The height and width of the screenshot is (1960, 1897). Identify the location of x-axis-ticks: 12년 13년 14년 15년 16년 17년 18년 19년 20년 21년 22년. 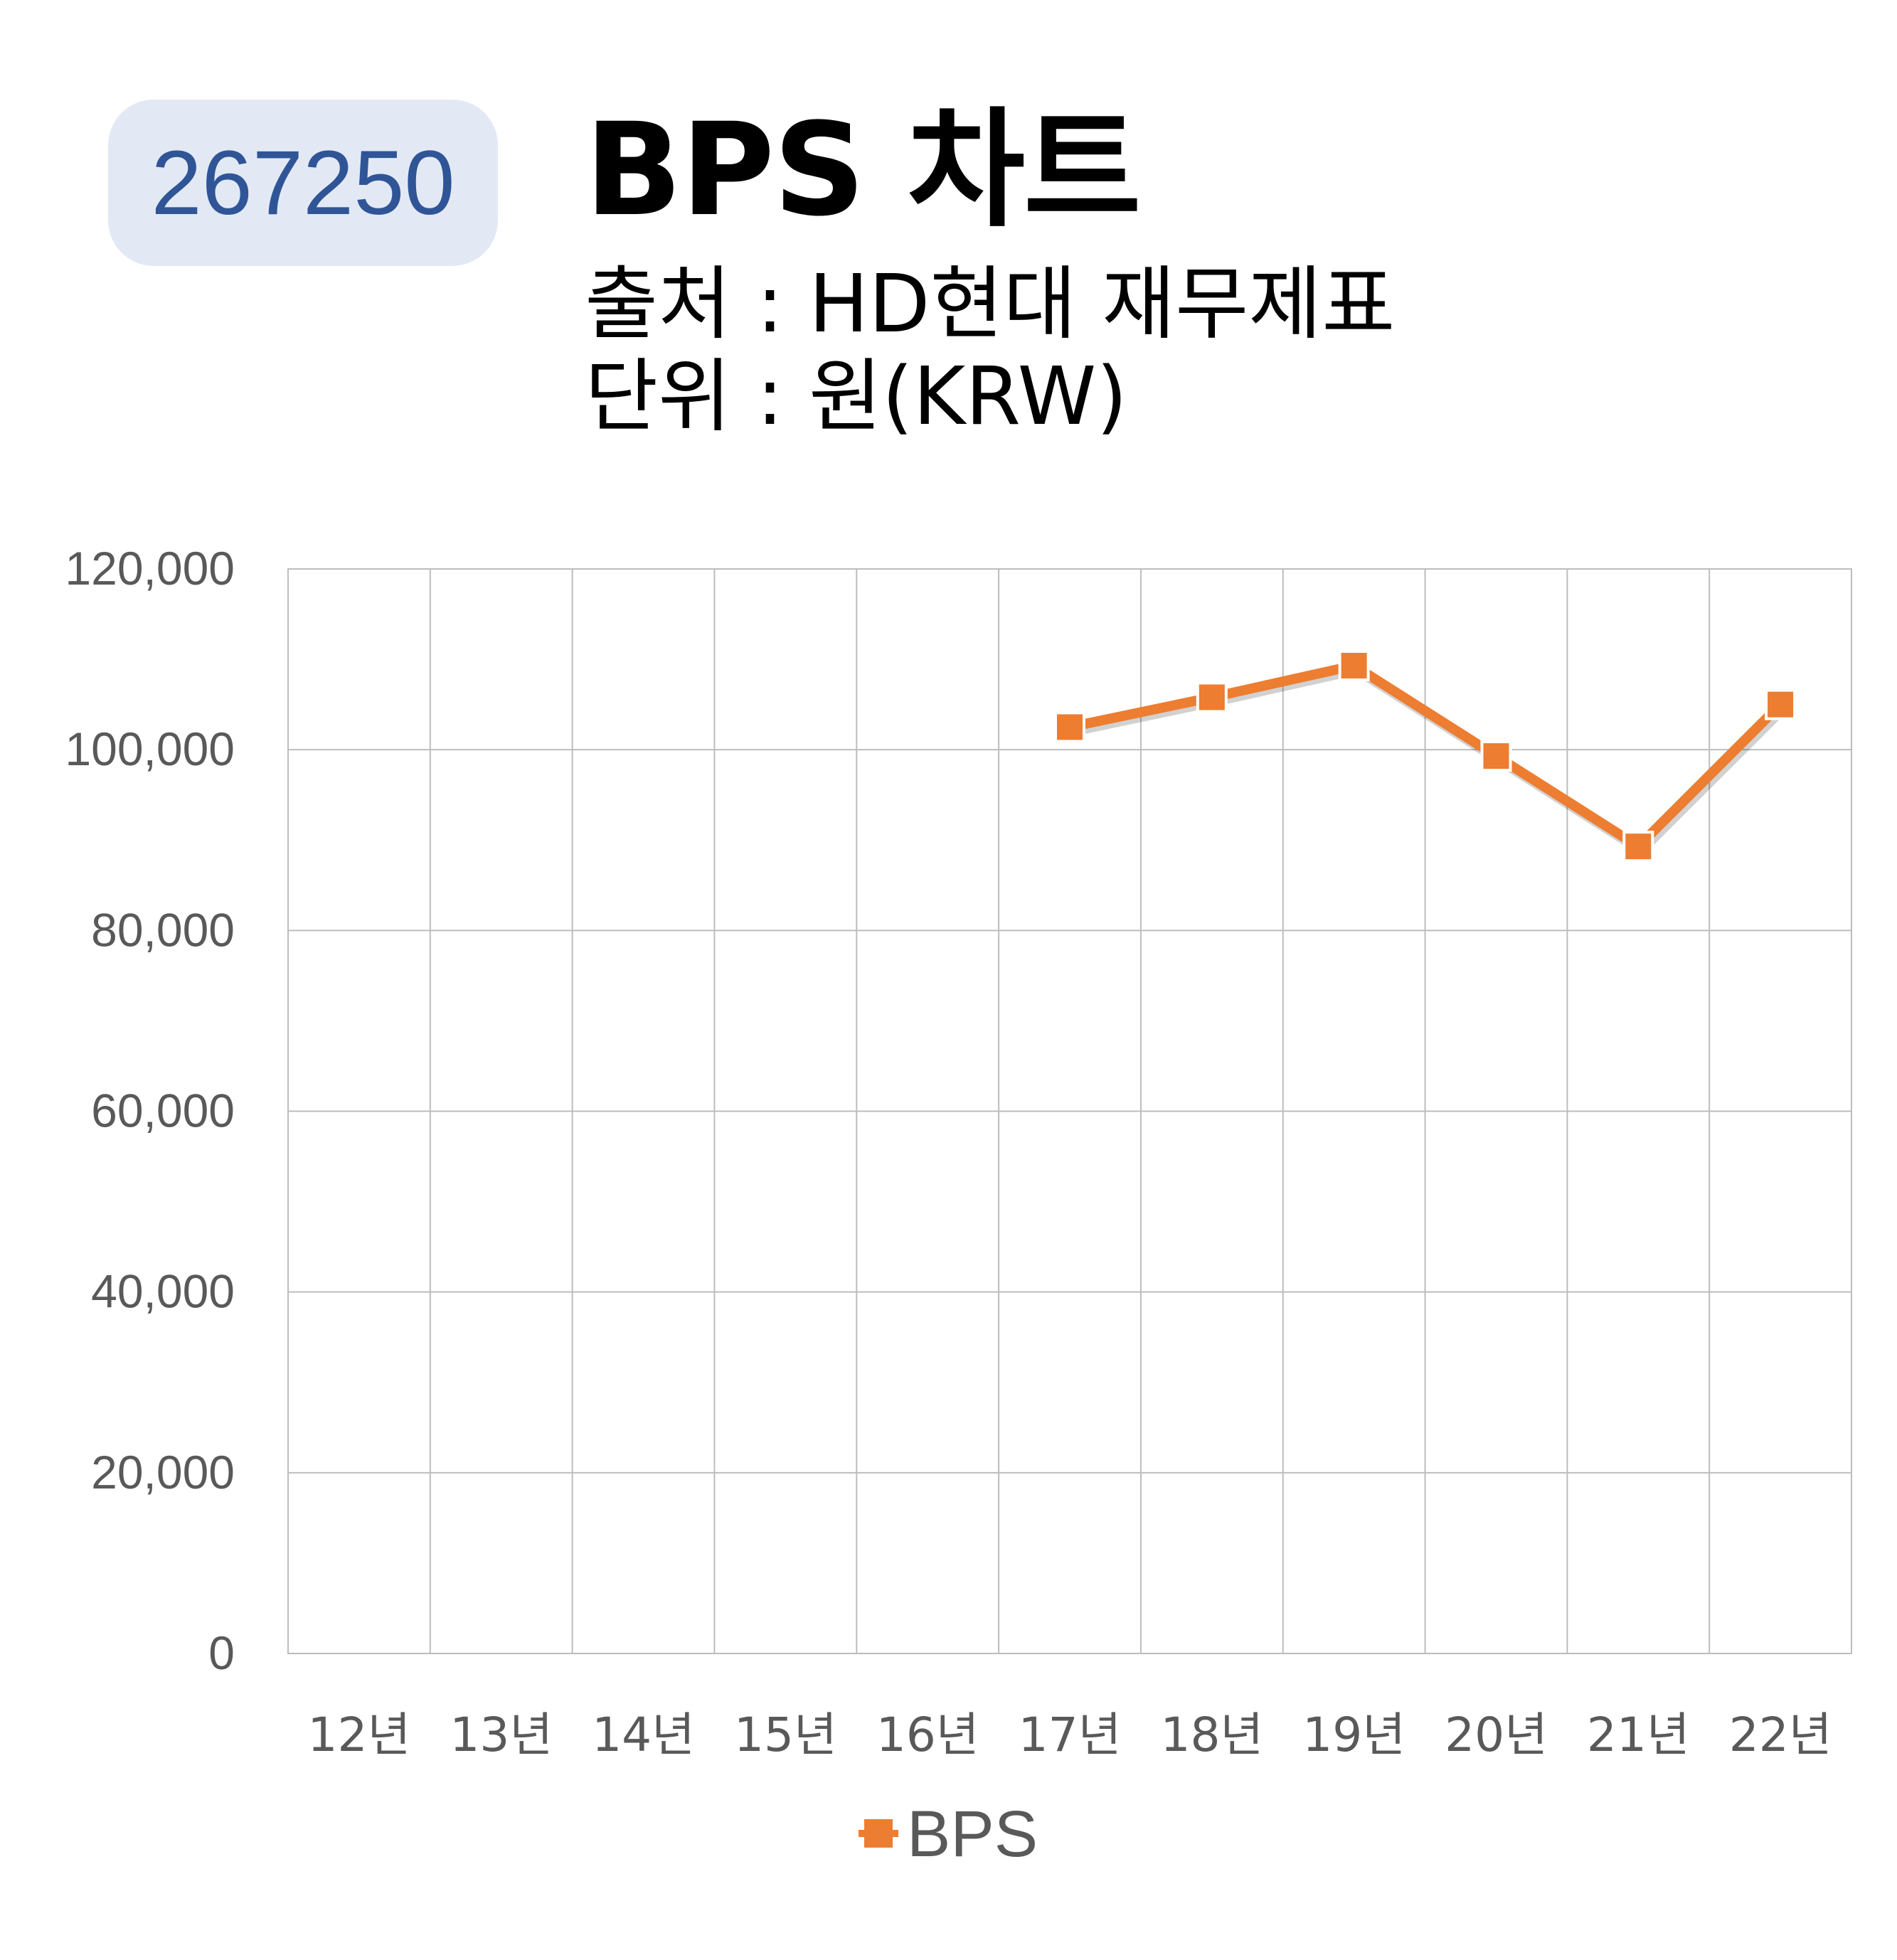
(1070, 1735).